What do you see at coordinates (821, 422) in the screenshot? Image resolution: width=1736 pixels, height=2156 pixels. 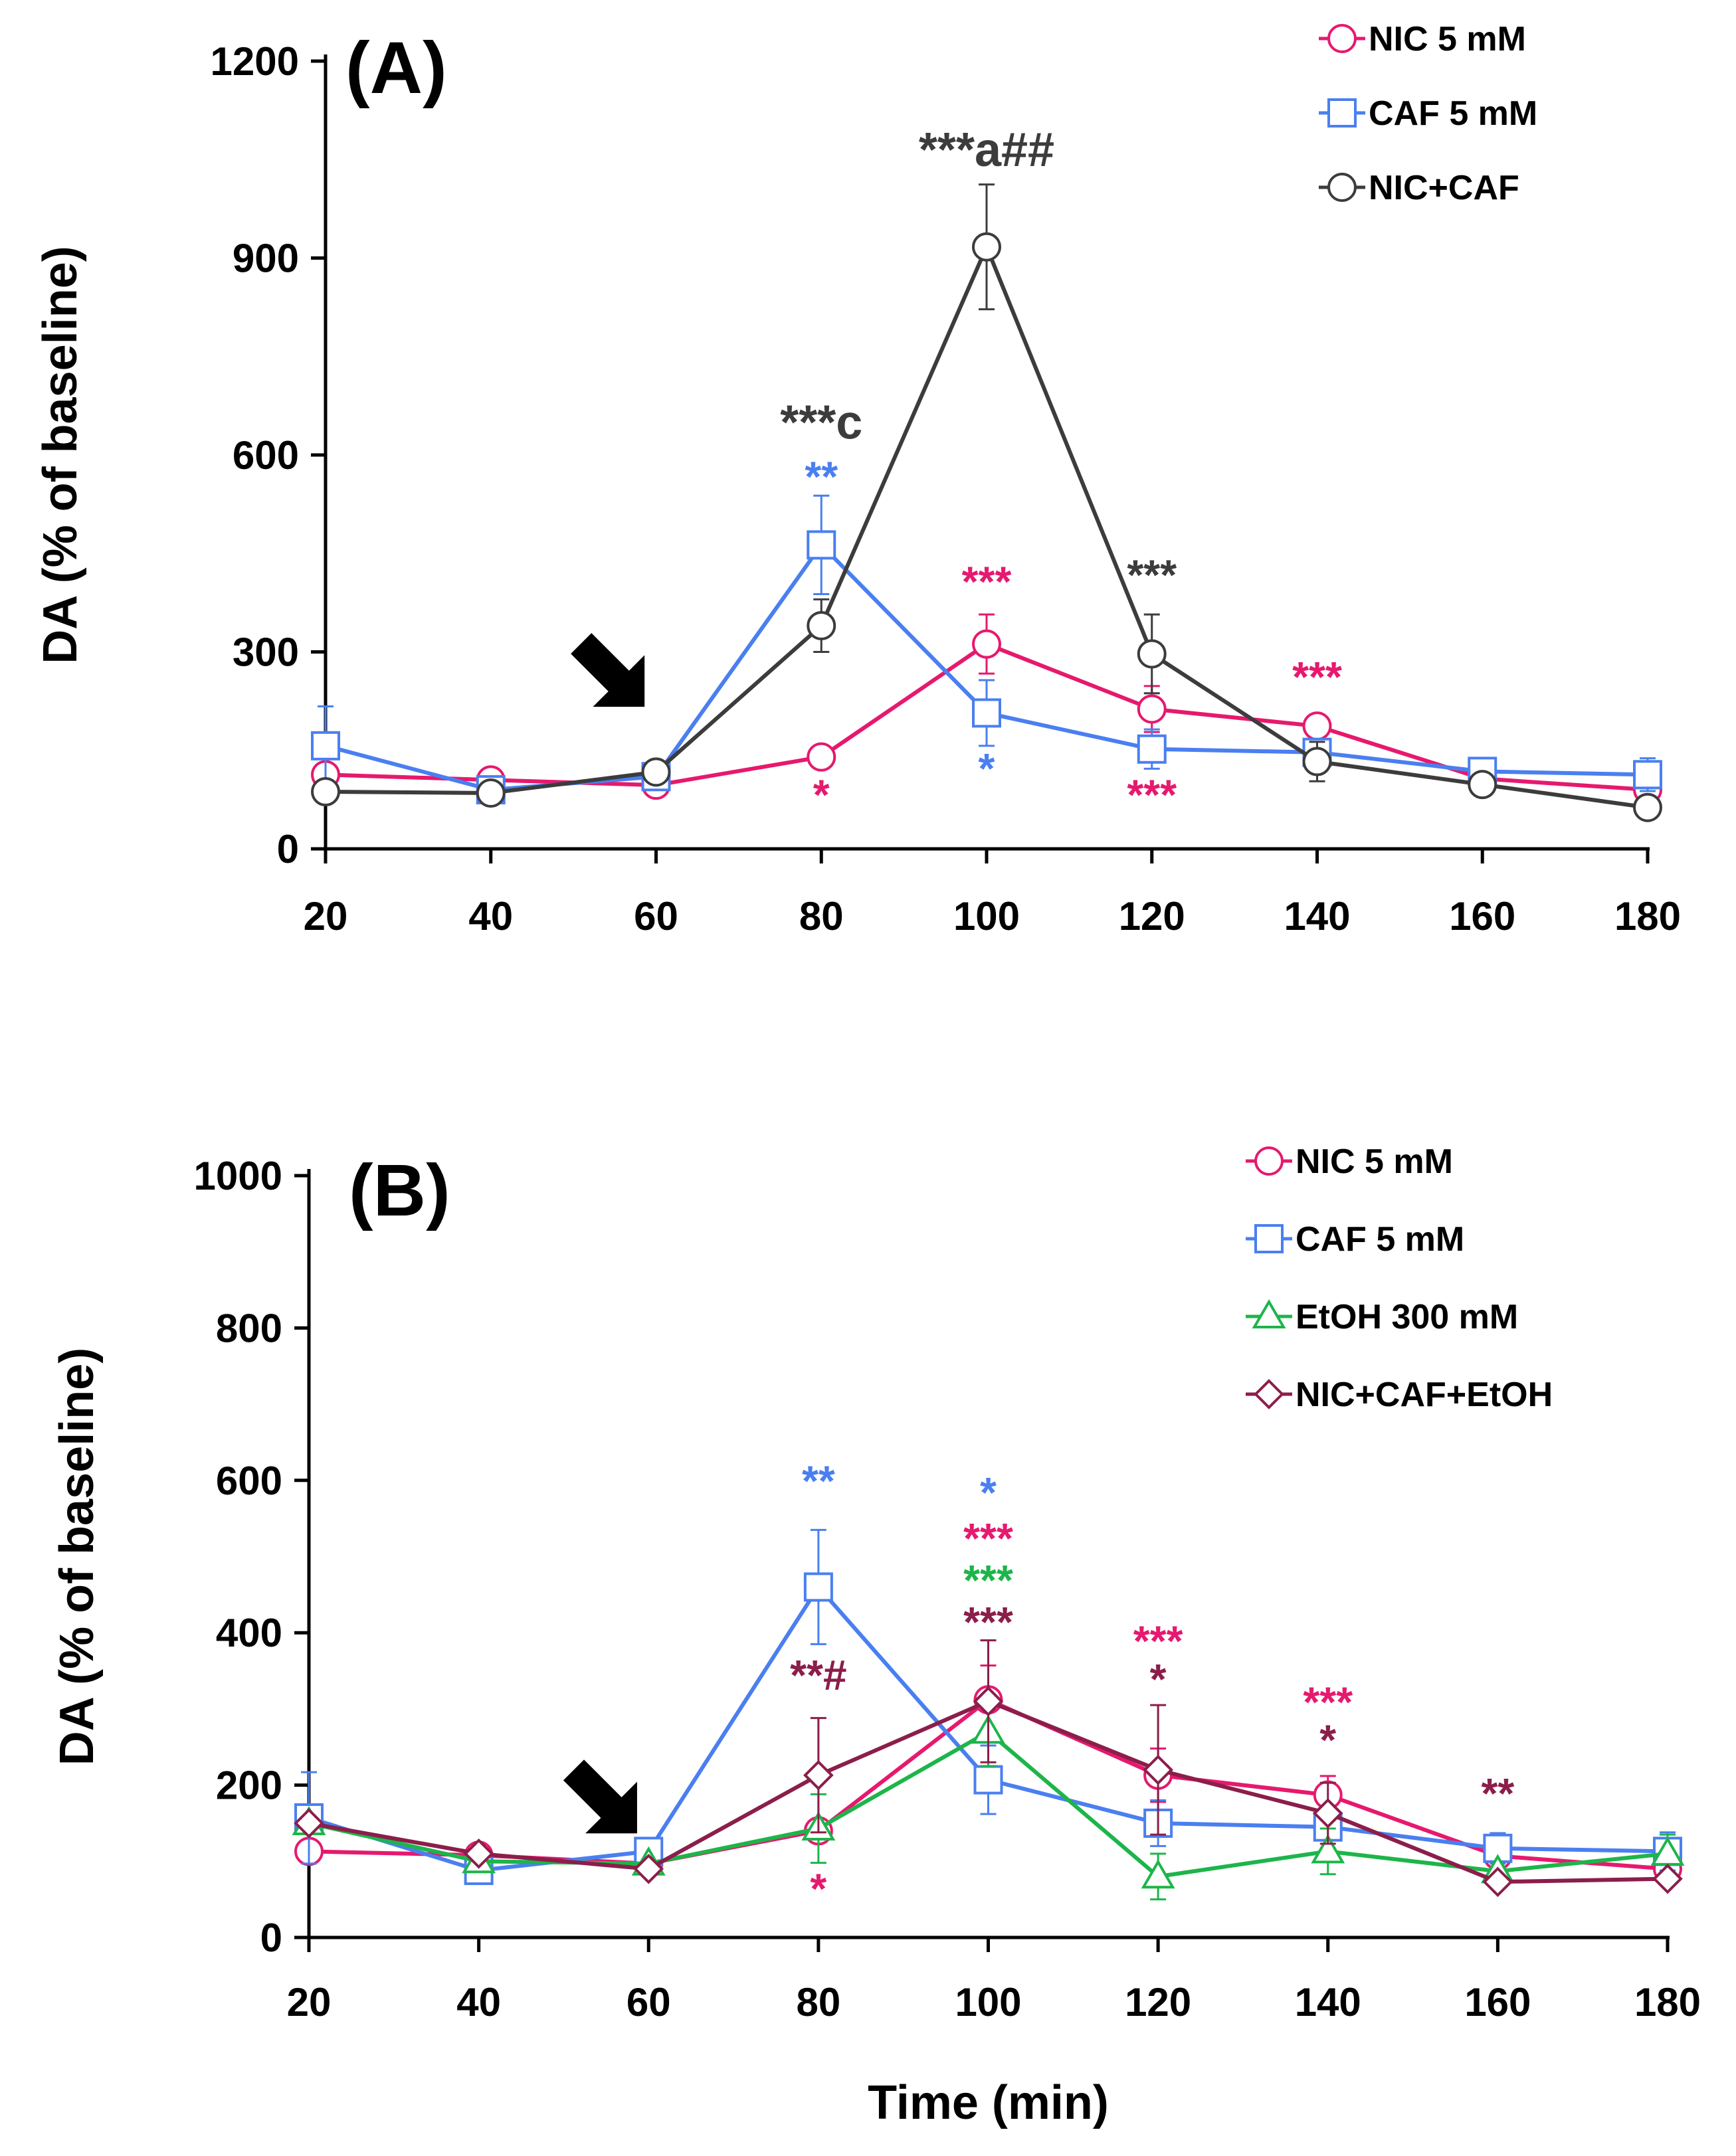 I see `significance-annotation: ***c` at bounding box center [821, 422].